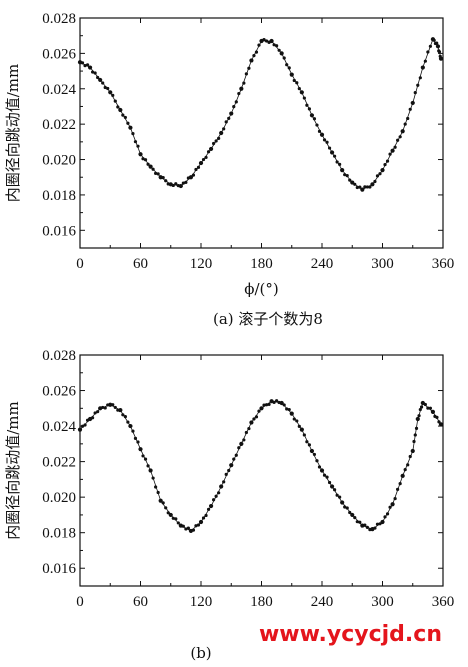 This screenshot has height=667, width=468. Describe the element at coordinates (201, 264) in the screenshot. I see `x-tick-label: 120` at that location.